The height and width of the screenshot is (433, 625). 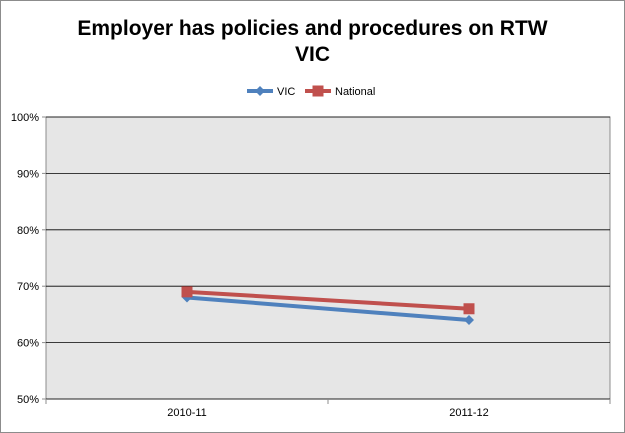 I want to click on series-line-vic, so click(x=328, y=309).